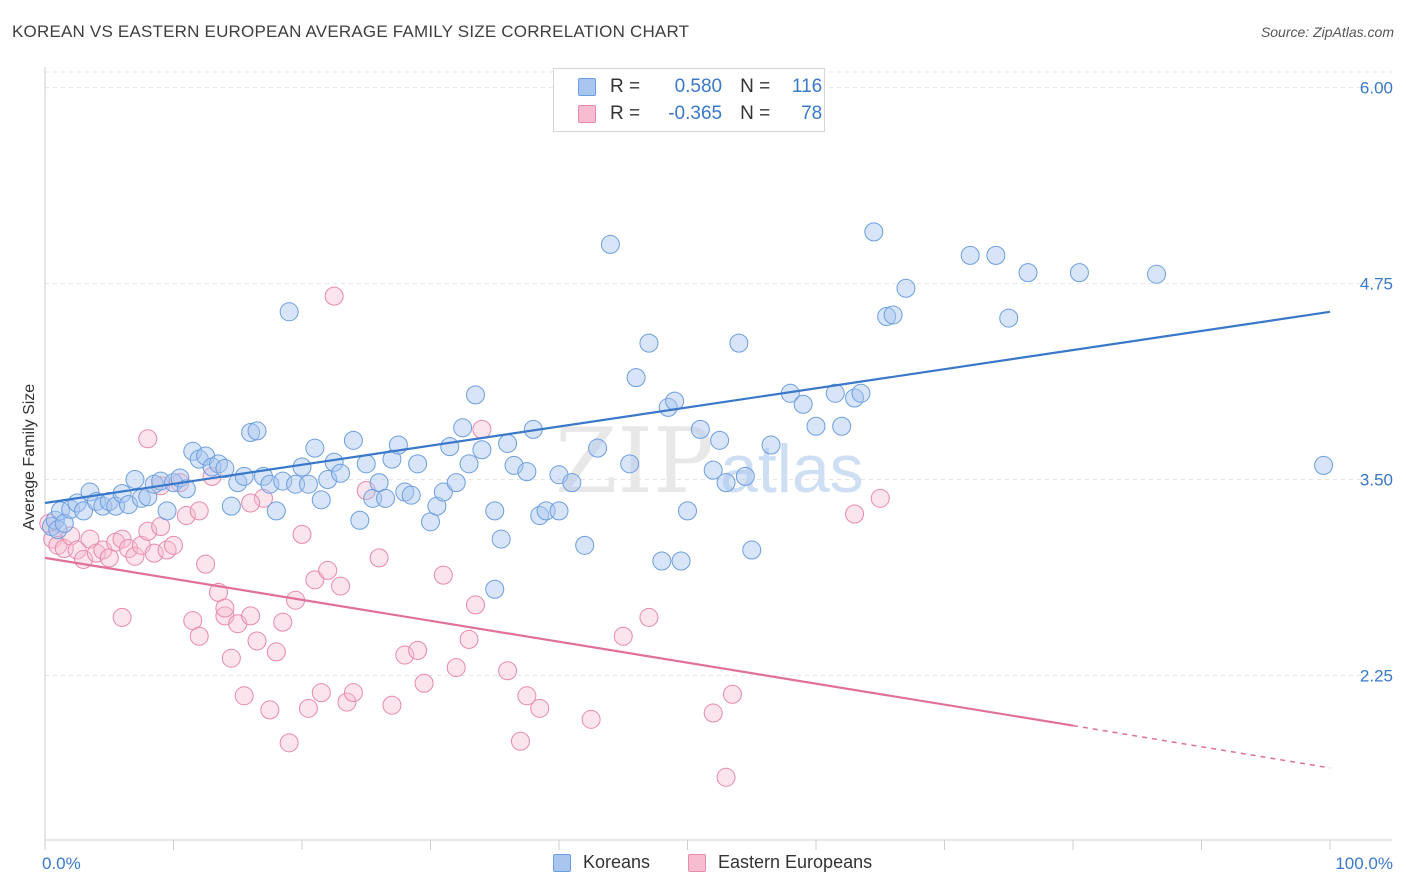 The width and height of the screenshot is (1406, 892). Describe the element at coordinates (587, 87) in the screenshot. I see `legend-swatch-koreans` at that location.